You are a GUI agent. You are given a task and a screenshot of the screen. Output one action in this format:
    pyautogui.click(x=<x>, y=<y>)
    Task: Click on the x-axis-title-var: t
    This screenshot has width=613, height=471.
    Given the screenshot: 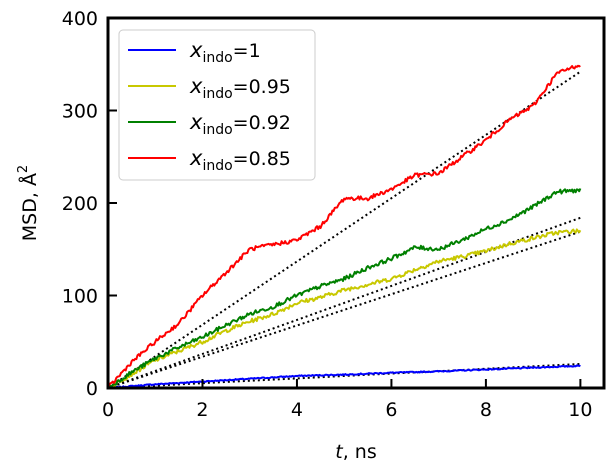 What is the action you would take?
    pyautogui.click(x=339, y=452)
    